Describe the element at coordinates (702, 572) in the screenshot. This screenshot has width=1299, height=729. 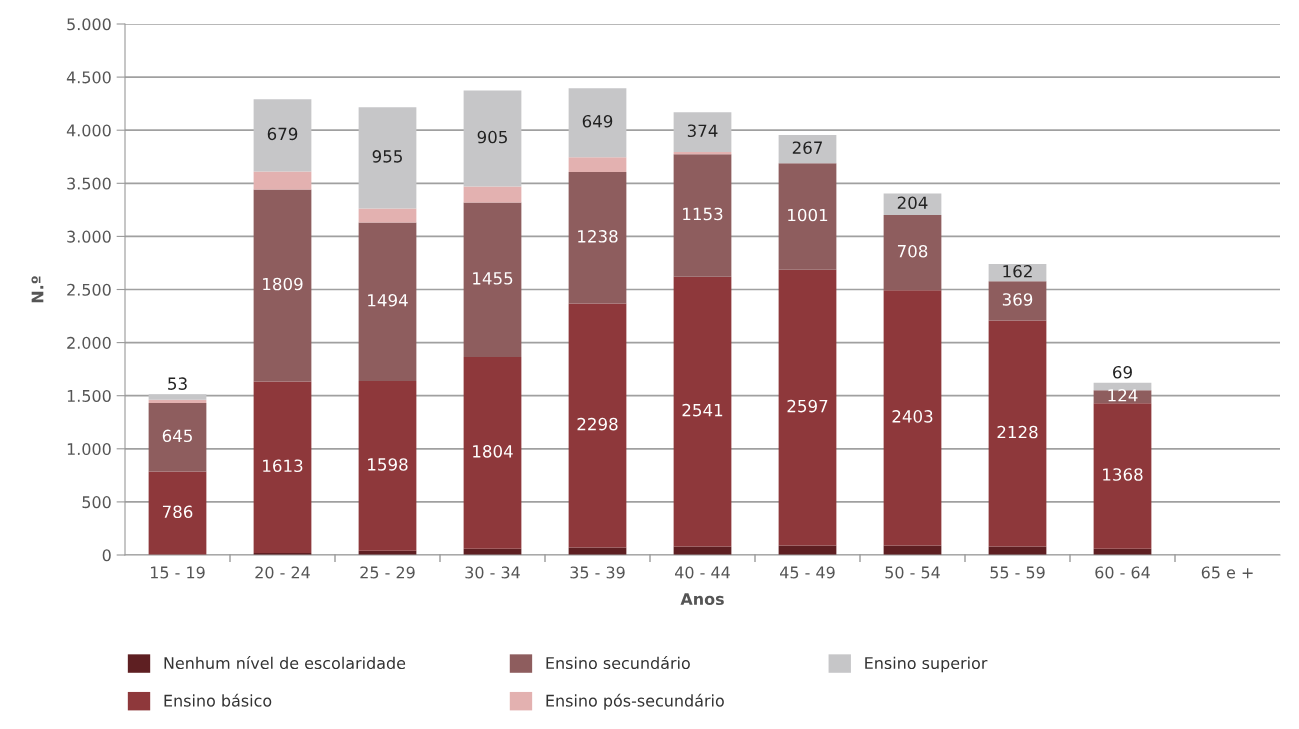
I see `x-tick-label: 40 - 44` at that location.